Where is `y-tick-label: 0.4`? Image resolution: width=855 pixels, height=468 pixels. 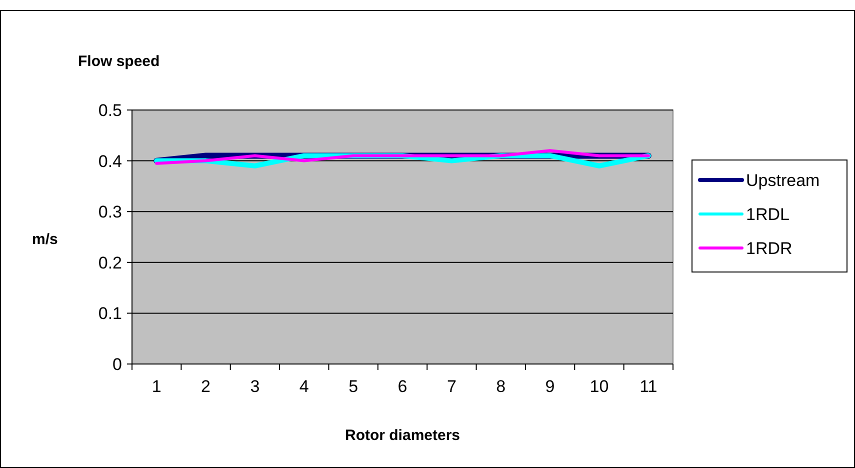
y-tick-label: 0.4 is located at coordinates (110, 161).